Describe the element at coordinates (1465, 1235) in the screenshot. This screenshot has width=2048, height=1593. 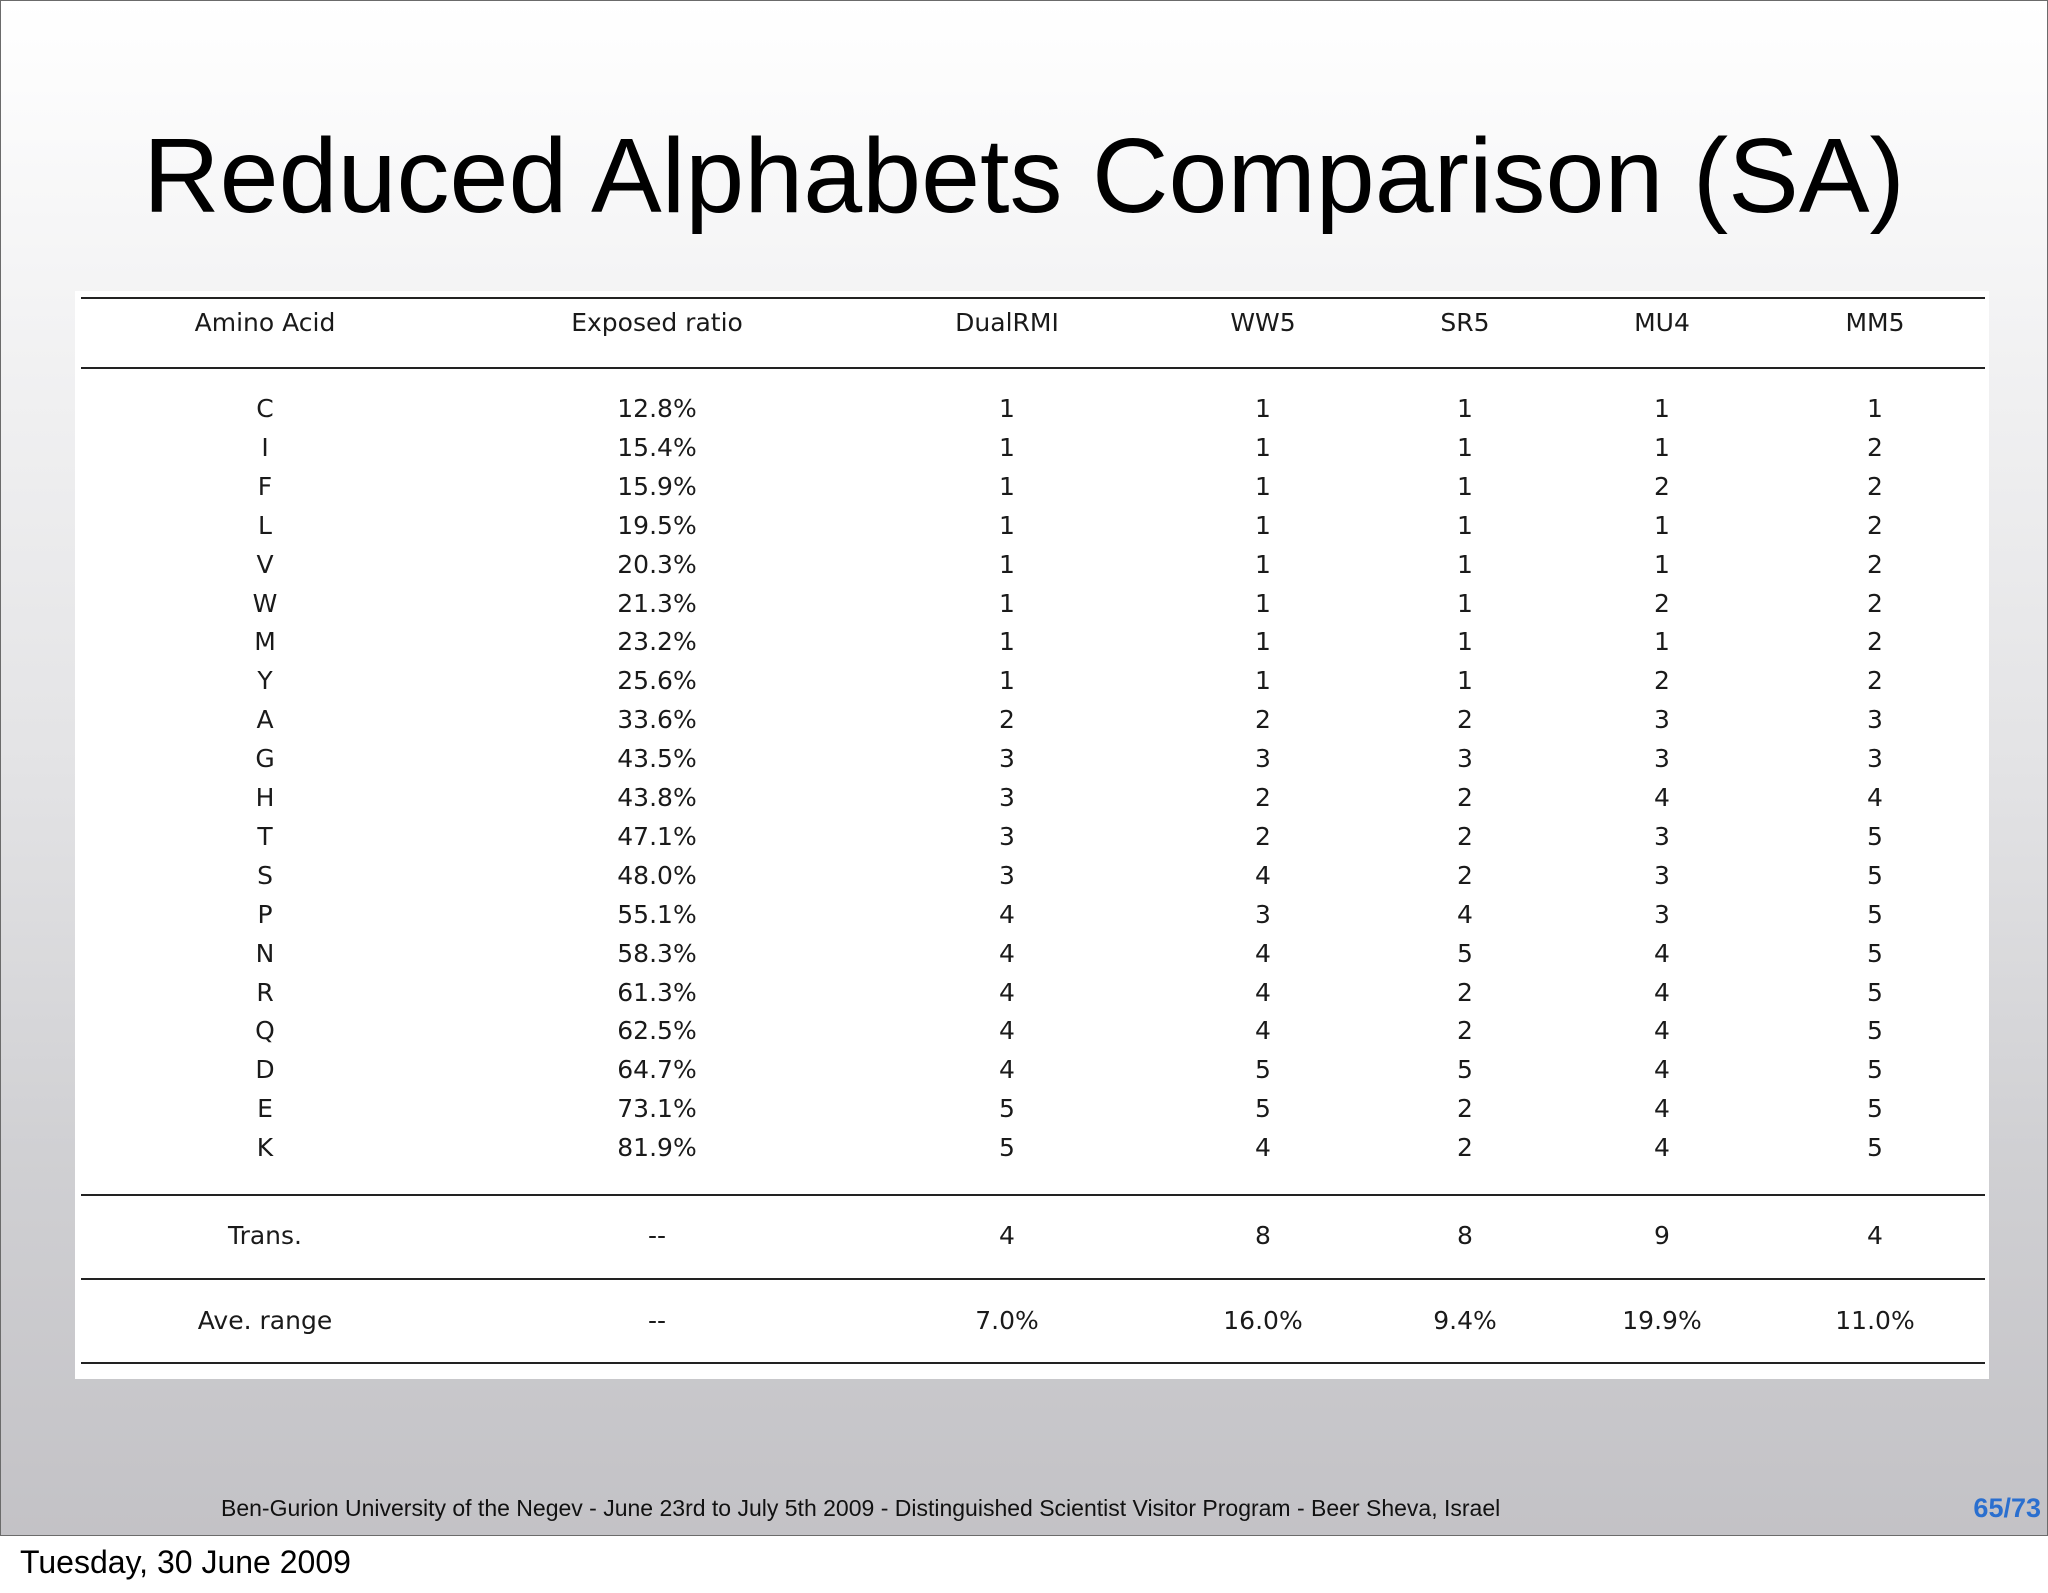
I see `summary-cell-sr5: 8` at that location.